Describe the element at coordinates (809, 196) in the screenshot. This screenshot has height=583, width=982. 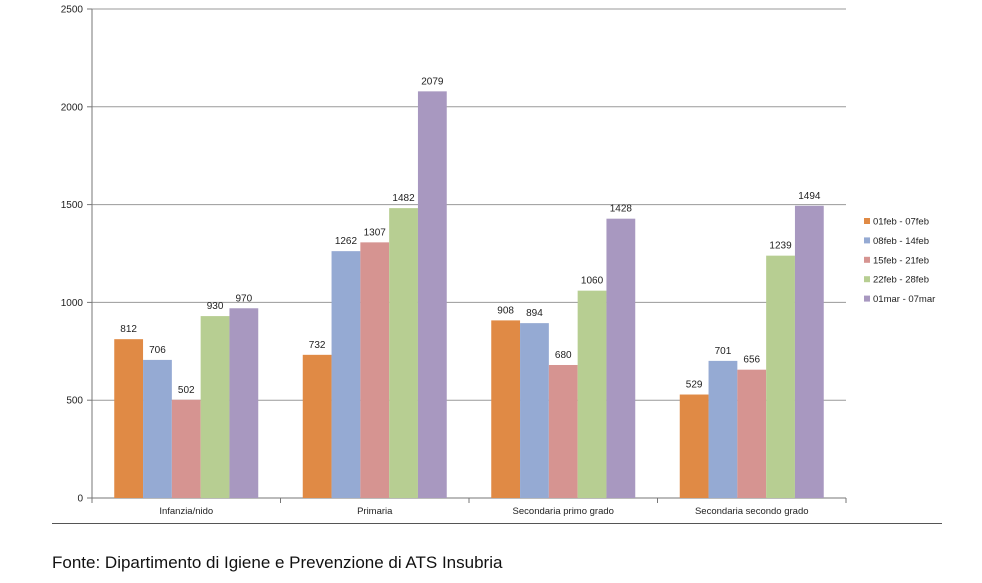
I see `data-label: 1494` at that location.